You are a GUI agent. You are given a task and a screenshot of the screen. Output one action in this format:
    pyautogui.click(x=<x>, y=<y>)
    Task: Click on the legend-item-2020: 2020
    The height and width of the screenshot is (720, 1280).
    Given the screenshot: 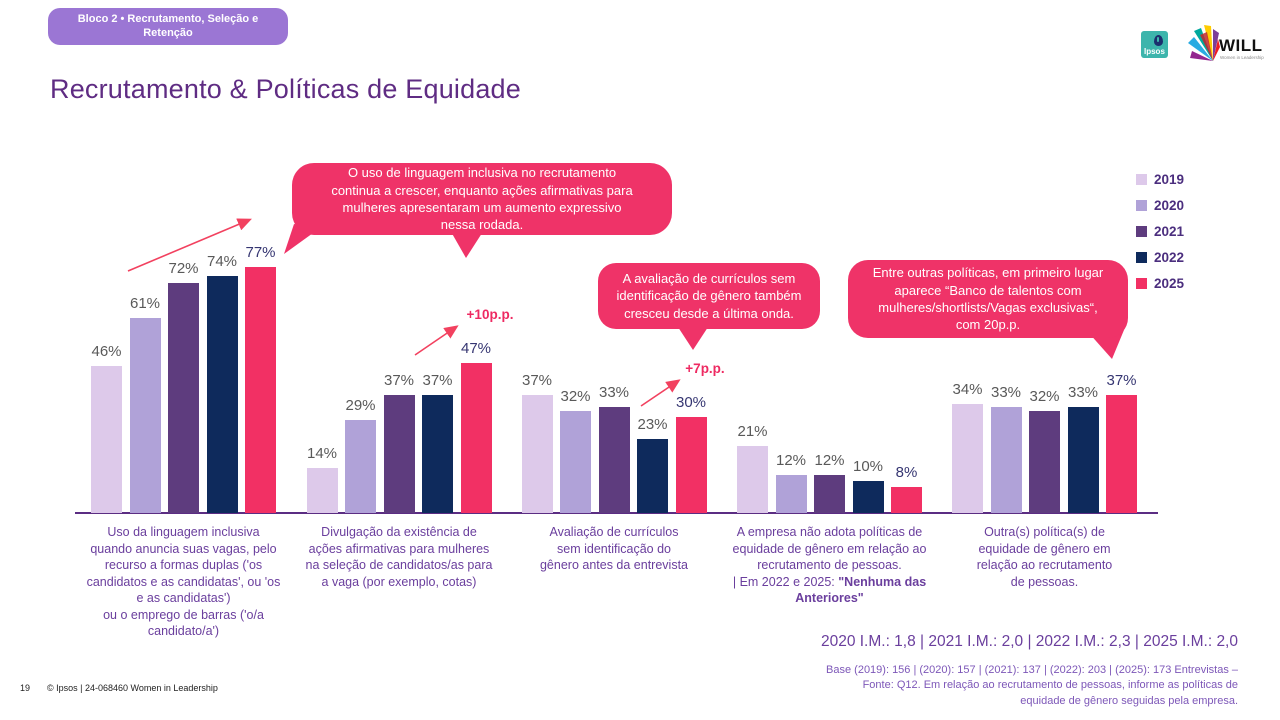 What is the action you would take?
    pyautogui.click(x=1160, y=205)
    